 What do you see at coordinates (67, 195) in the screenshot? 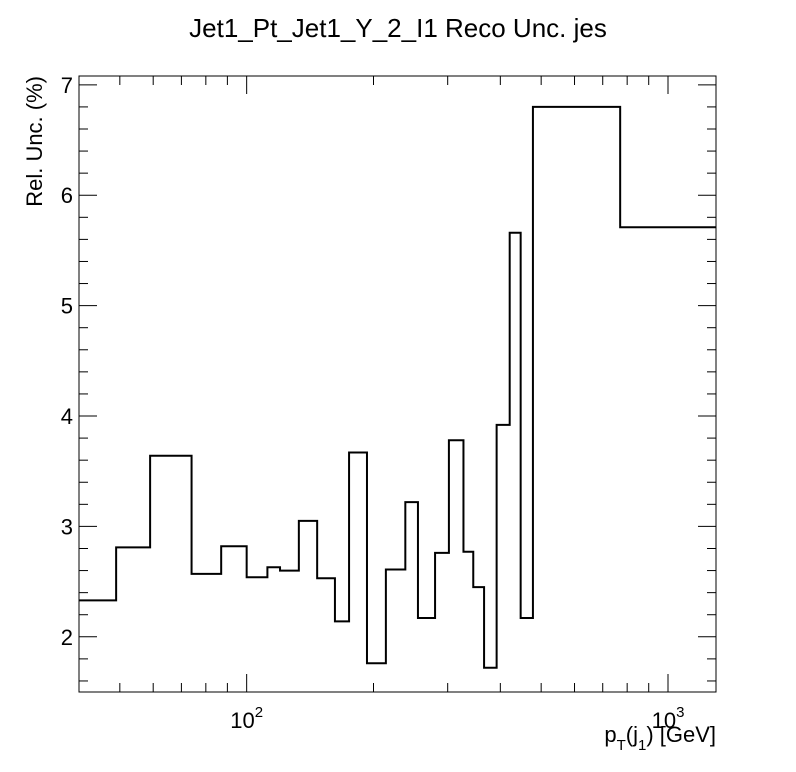
I see `y-tick-label: 6` at bounding box center [67, 195].